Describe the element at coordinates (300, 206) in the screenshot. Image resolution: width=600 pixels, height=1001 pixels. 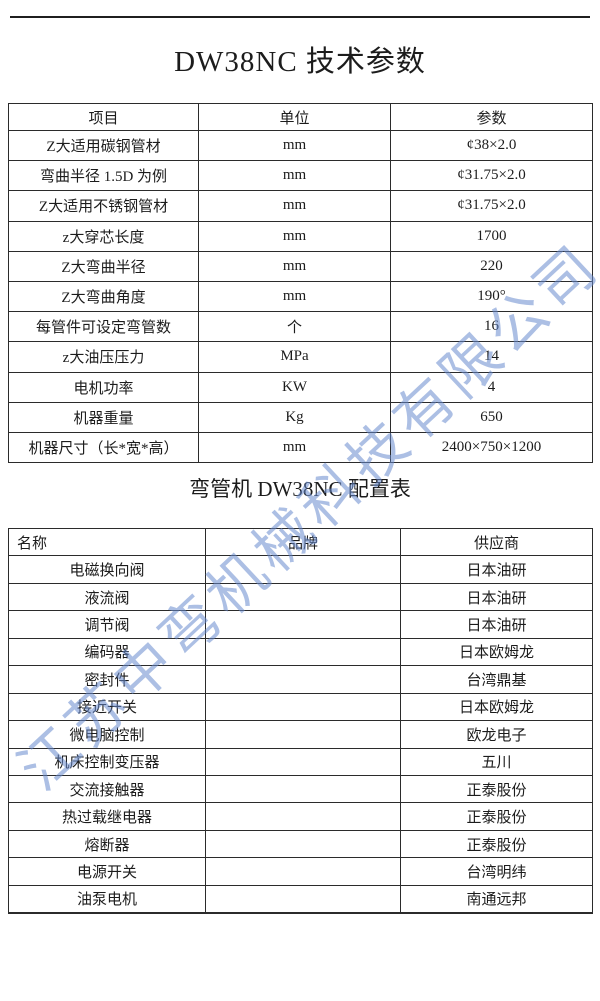
I see `table-row: Z大适用不锈钢管材 mm ¢31.75×2.0` at that location.